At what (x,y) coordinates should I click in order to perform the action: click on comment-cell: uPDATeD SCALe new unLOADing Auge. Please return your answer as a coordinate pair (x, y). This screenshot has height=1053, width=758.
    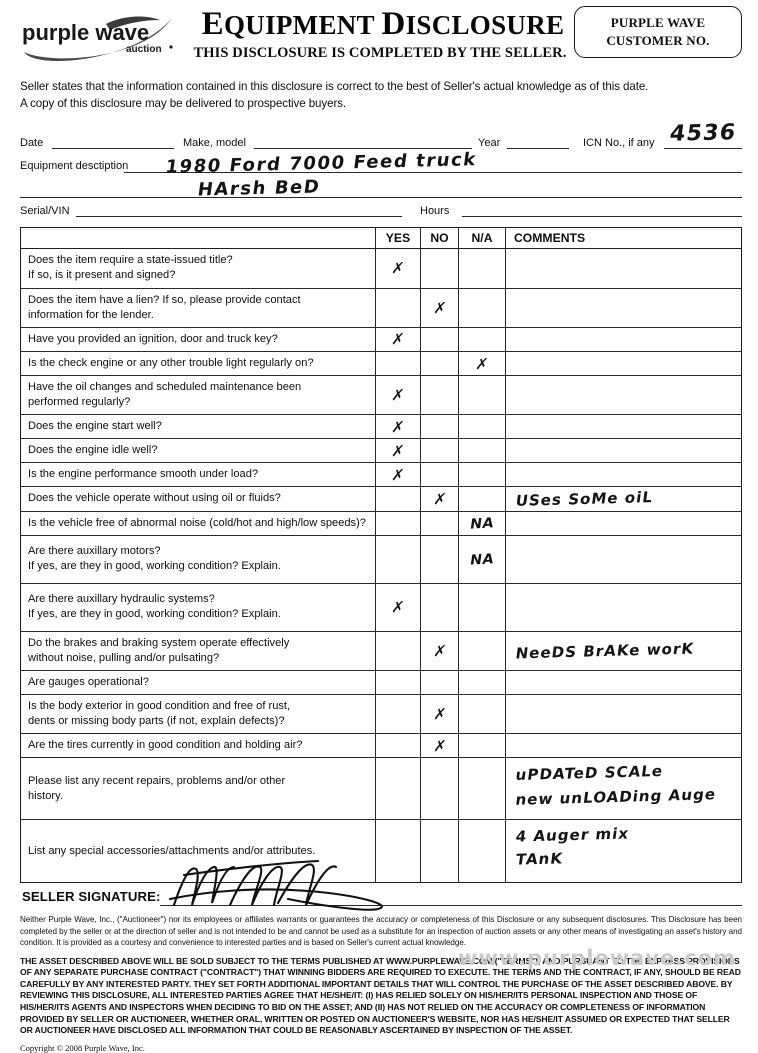
    Looking at the image, I should click on (623, 788).